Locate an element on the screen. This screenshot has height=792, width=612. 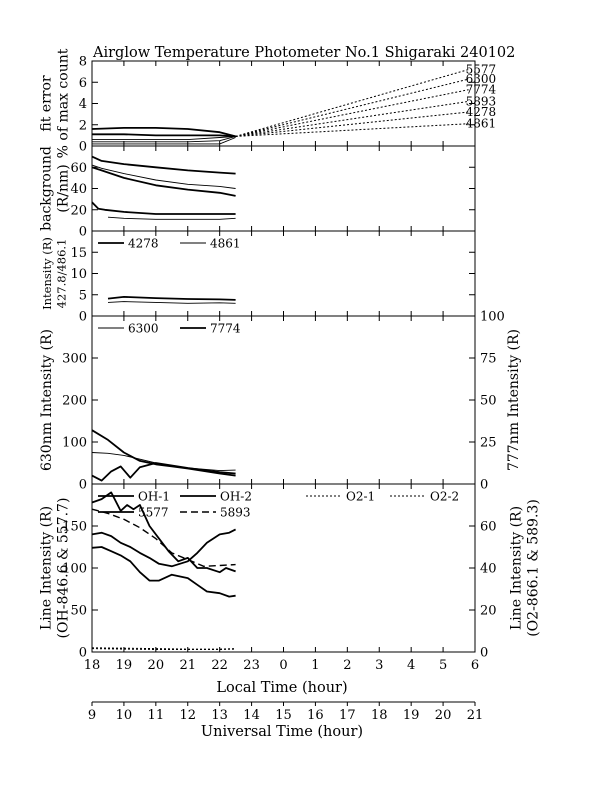
x-tick-label-local: 2 is located at coordinates (347, 665).